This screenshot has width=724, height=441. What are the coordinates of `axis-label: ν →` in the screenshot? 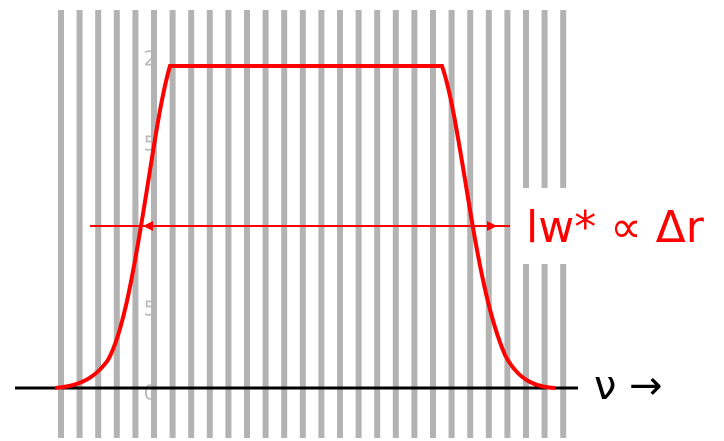 It's located at (628, 386).